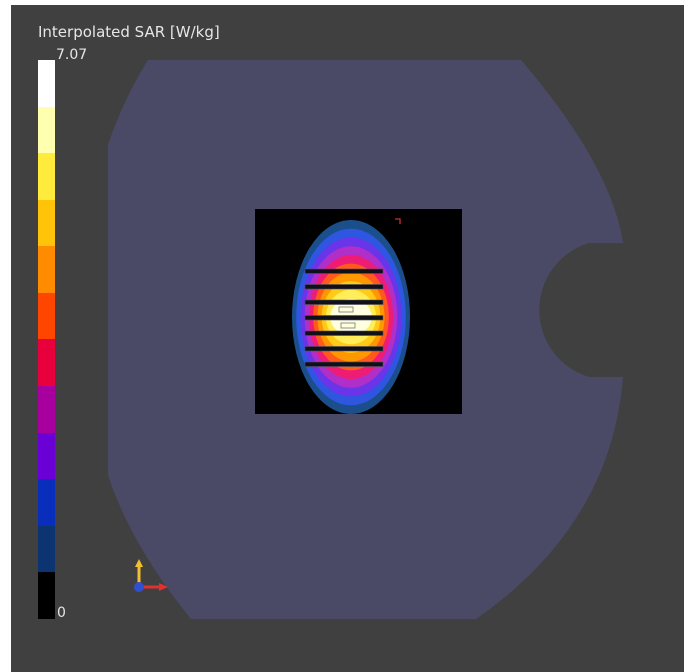 This screenshot has width=684, height=672. What do you see at coordinates (398, 221) in the screenshot?
I see `corner-marker` at bounding box center [398, 221].